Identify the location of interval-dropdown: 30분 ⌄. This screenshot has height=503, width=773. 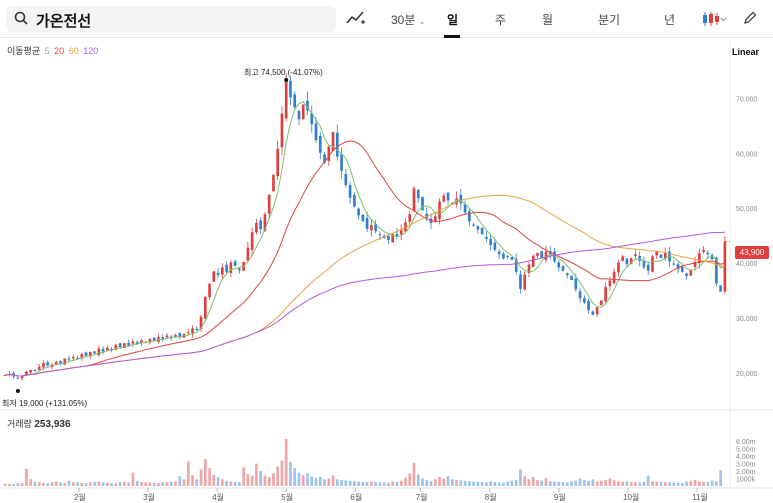
(408, 19).